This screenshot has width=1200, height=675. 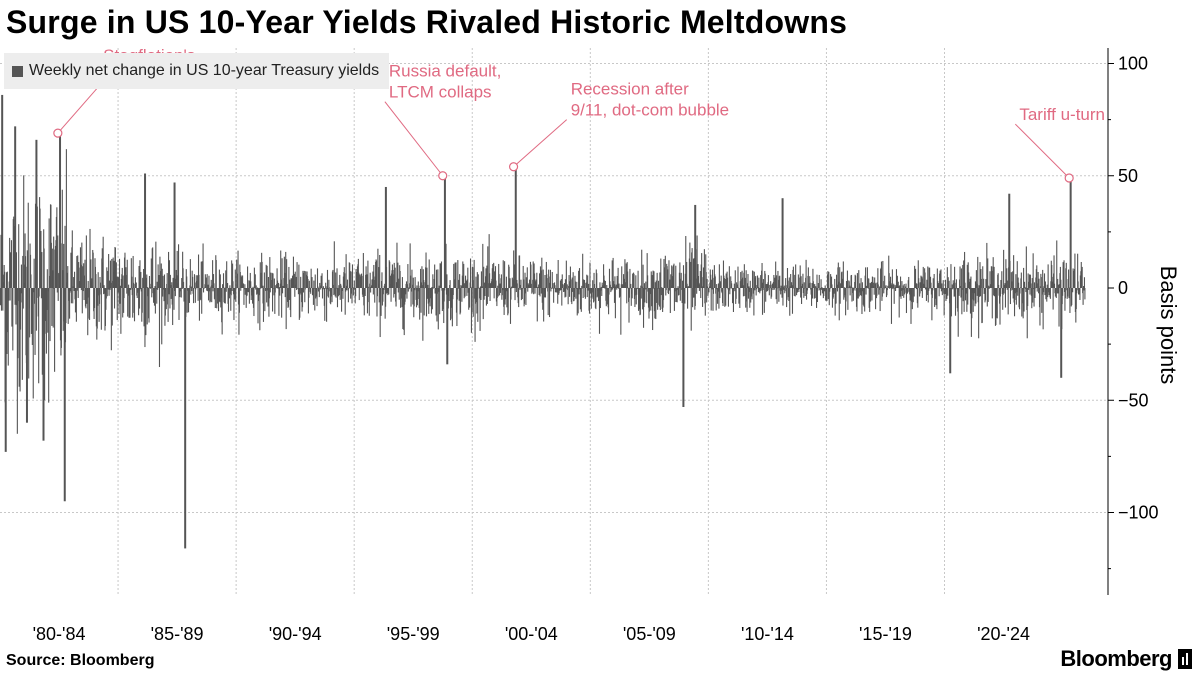 What do you see at coordinates (1128, 176) in the screenshot?
I see `y-tick-label: 50` at bounding box center [1128, 176].